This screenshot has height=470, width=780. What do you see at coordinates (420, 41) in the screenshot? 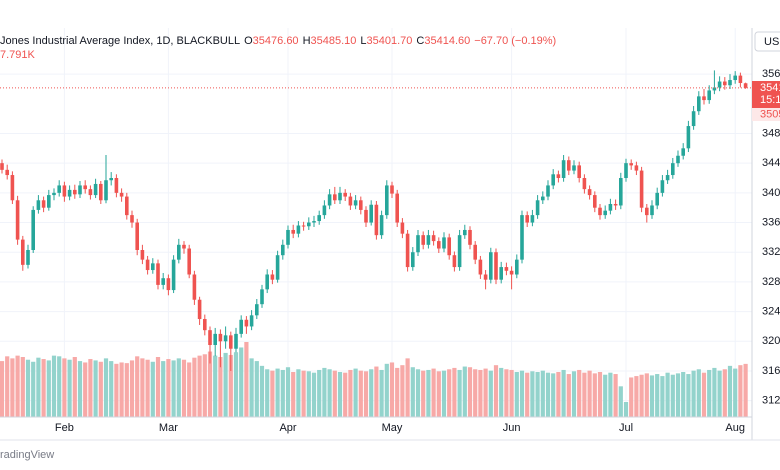
I see `ohlc-key: C` at bounding box center [420, 41].